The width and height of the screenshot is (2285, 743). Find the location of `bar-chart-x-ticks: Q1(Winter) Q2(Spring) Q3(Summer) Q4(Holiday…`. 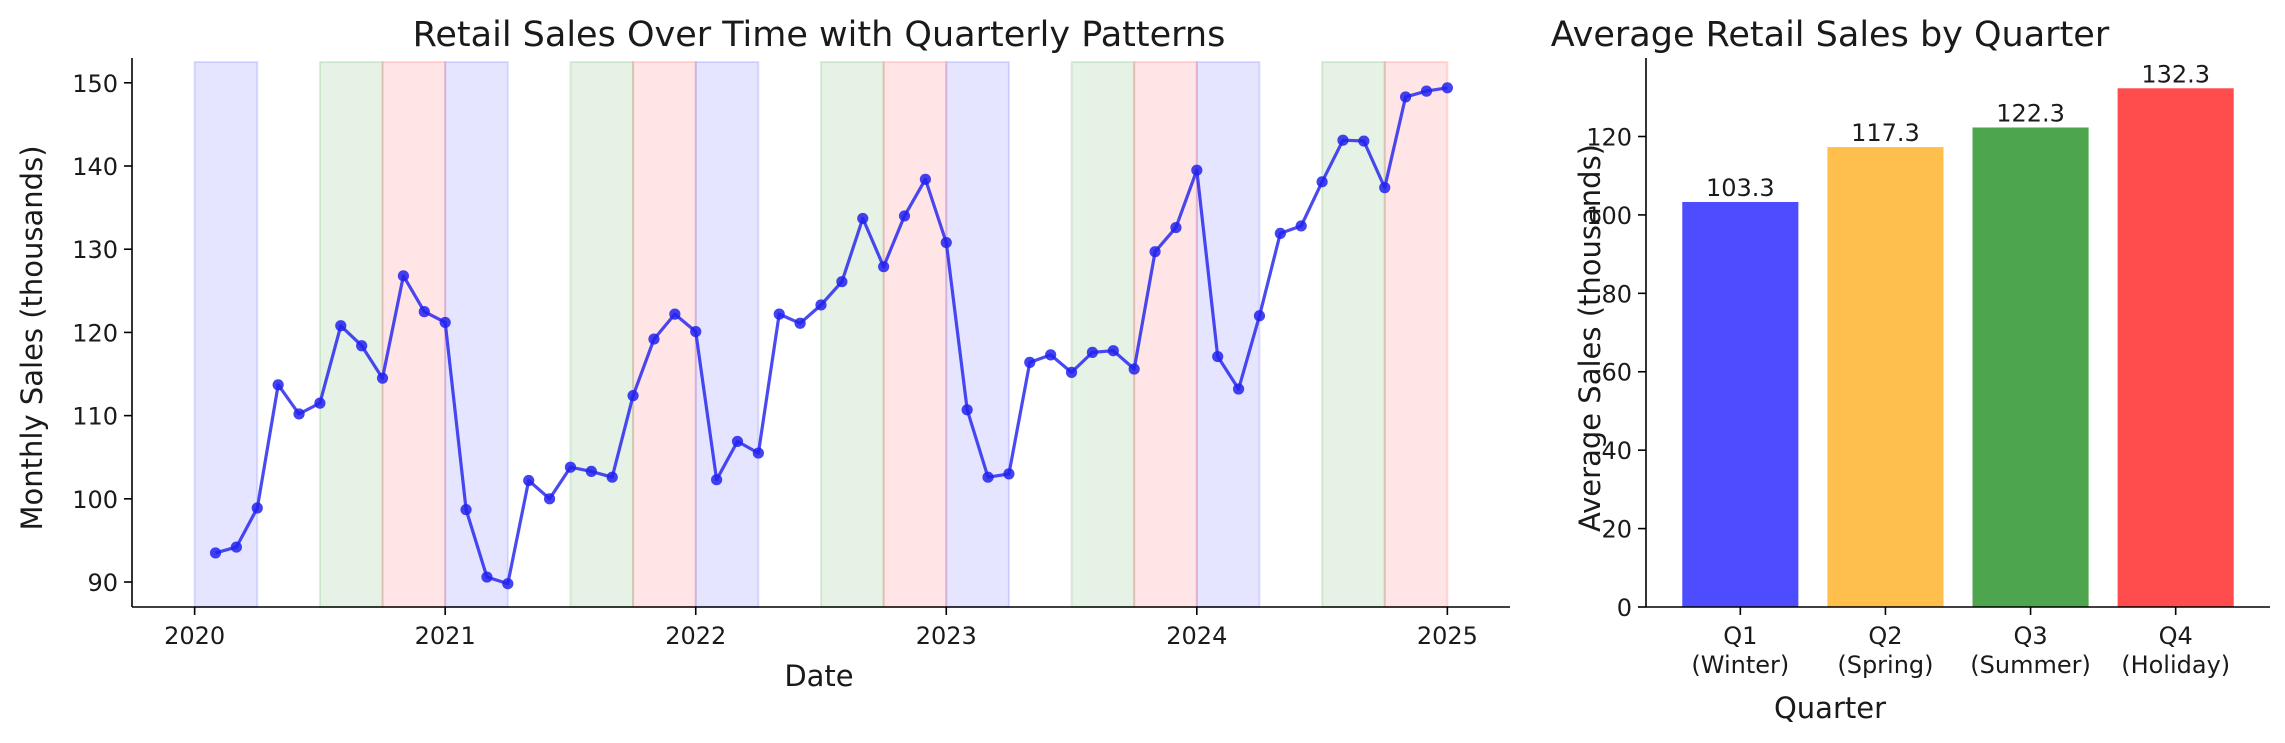

bar-chart-x-ticks: Q1(Winter) Q2(Spring) Q3(Summer) Q4(Holiday… is located at coordinates (1960, 643).